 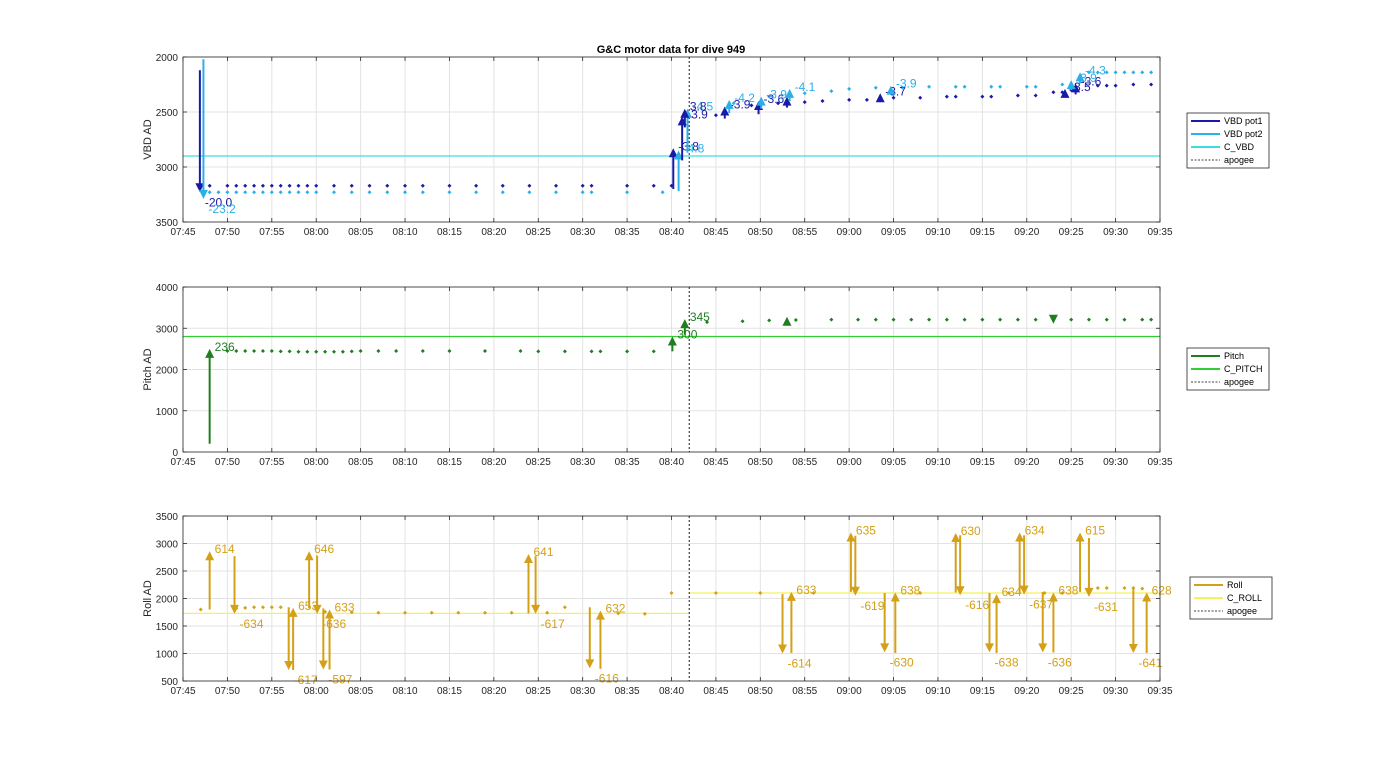 What do you see at coordinates (1041, 605) in the screenshot?
I see `arrow-label: -637` at bounding box center [1041, 605].